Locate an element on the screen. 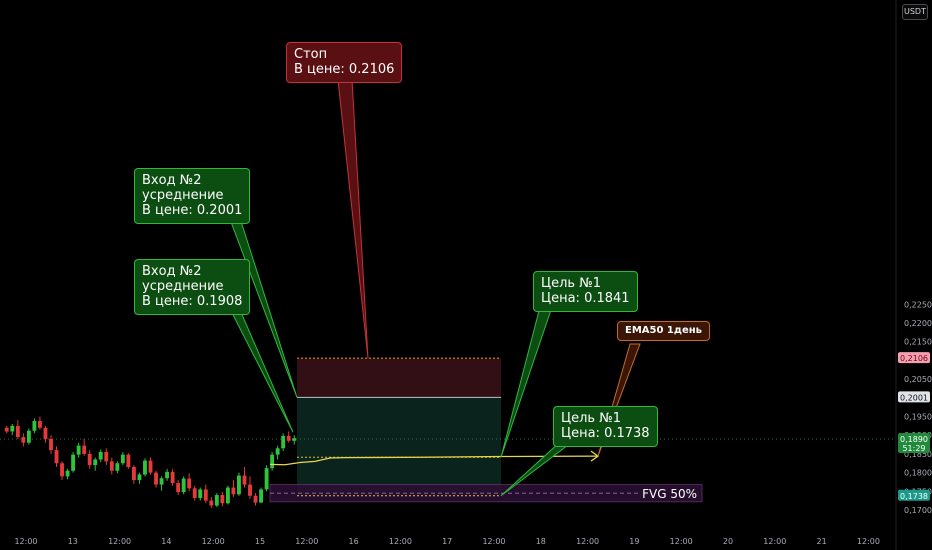 The height and width of the screenshot is (550, 932). x-tick-label: 13 is located at coordinates (73, 541).